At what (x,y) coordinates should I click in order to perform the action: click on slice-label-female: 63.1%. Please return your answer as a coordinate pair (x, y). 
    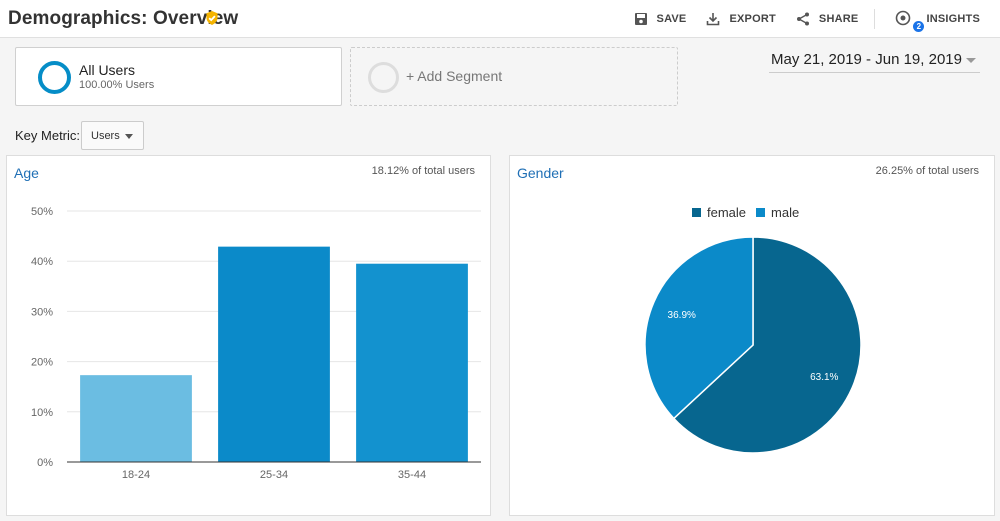
    Looking at the image, I should click on (824, 377).